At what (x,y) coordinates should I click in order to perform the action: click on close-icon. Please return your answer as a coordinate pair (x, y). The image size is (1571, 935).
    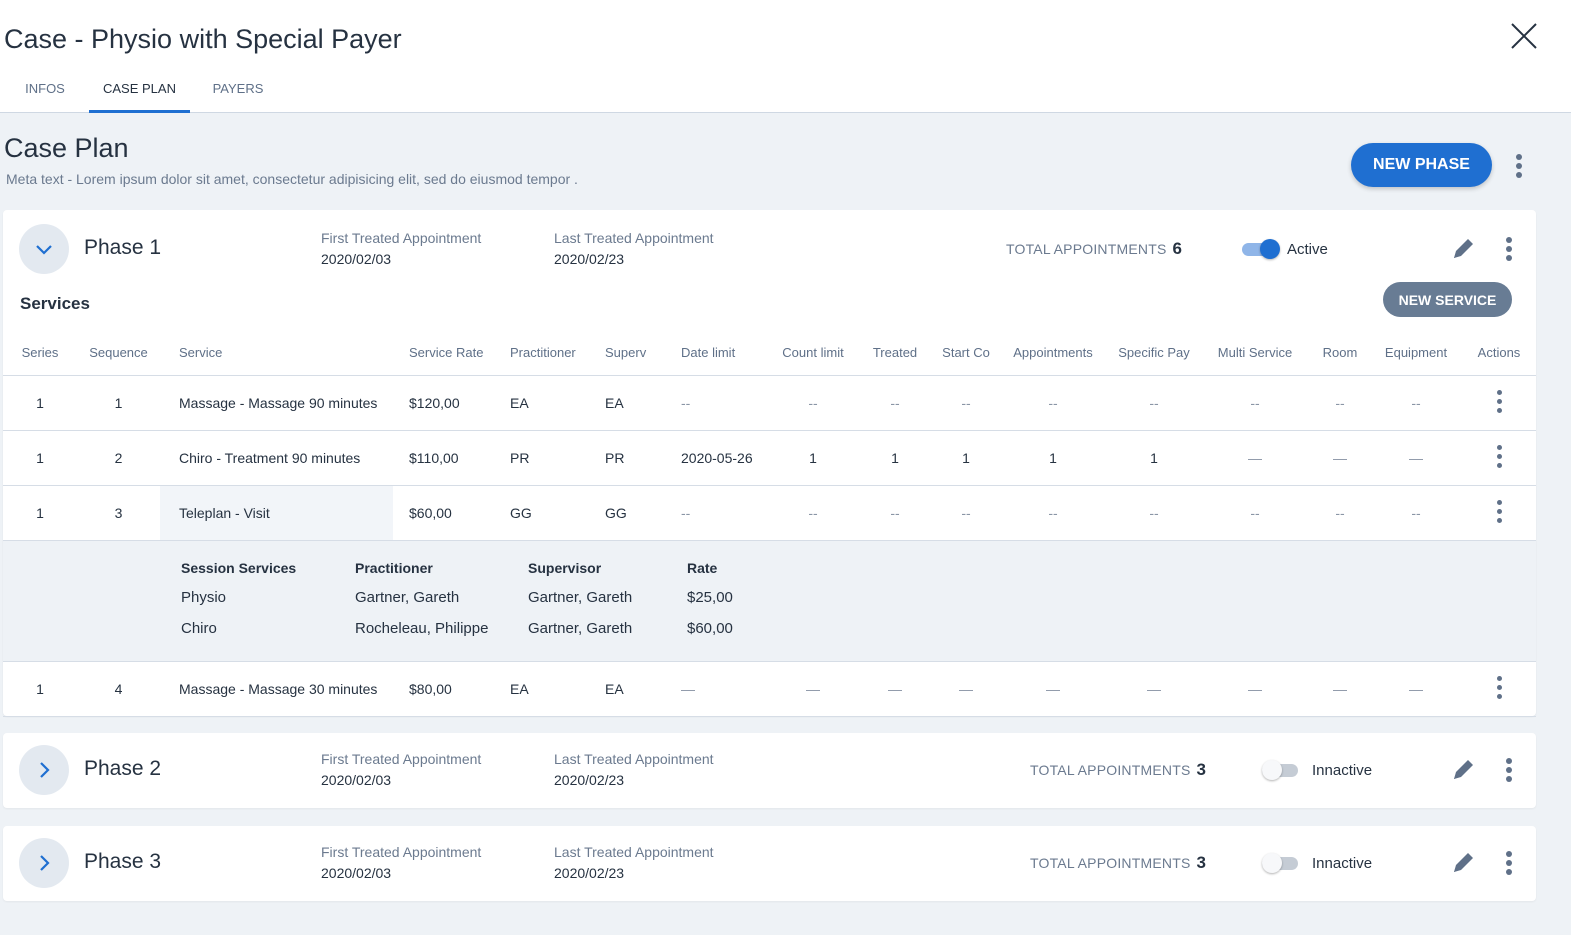
    Looking at the image, I should click on (1524, 36).